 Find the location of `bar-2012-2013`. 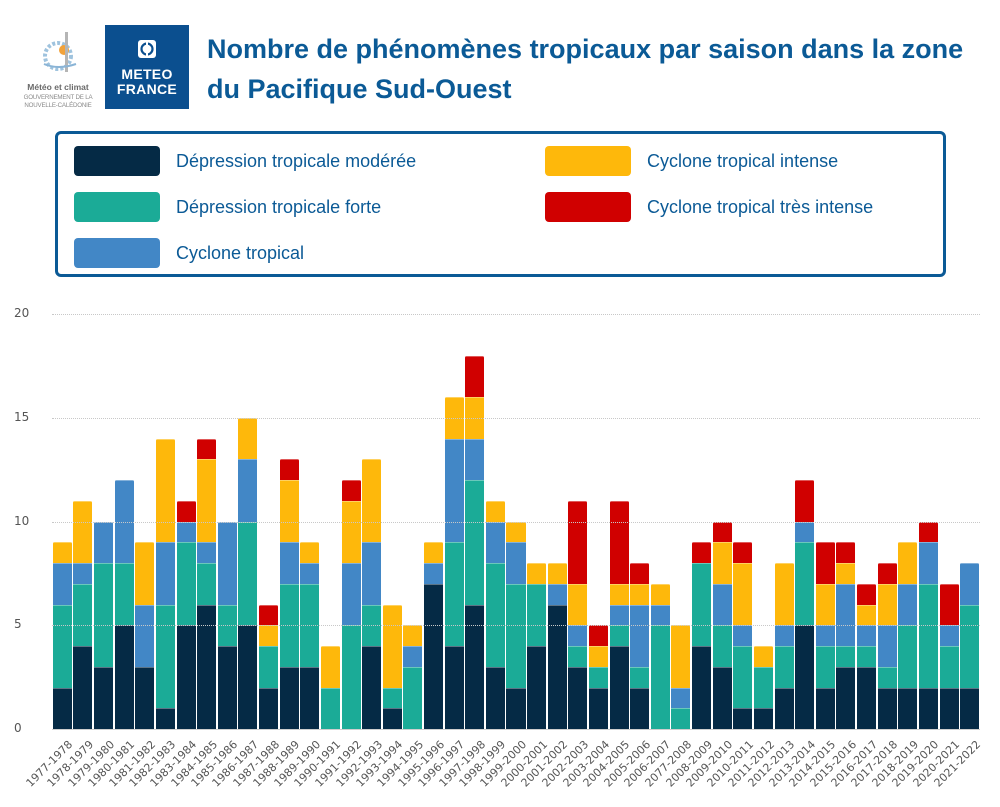

bar-2012-2013 is located at coordinates (784, 646).